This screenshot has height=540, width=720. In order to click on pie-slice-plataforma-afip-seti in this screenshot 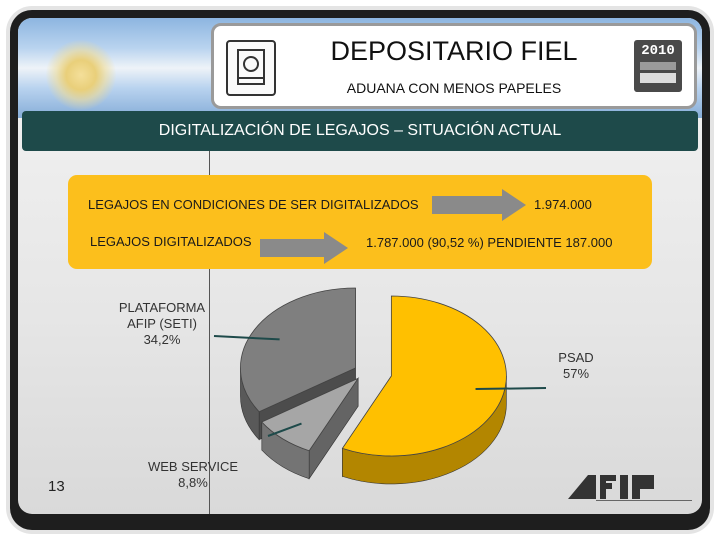, I will do `click(298, 350)`.